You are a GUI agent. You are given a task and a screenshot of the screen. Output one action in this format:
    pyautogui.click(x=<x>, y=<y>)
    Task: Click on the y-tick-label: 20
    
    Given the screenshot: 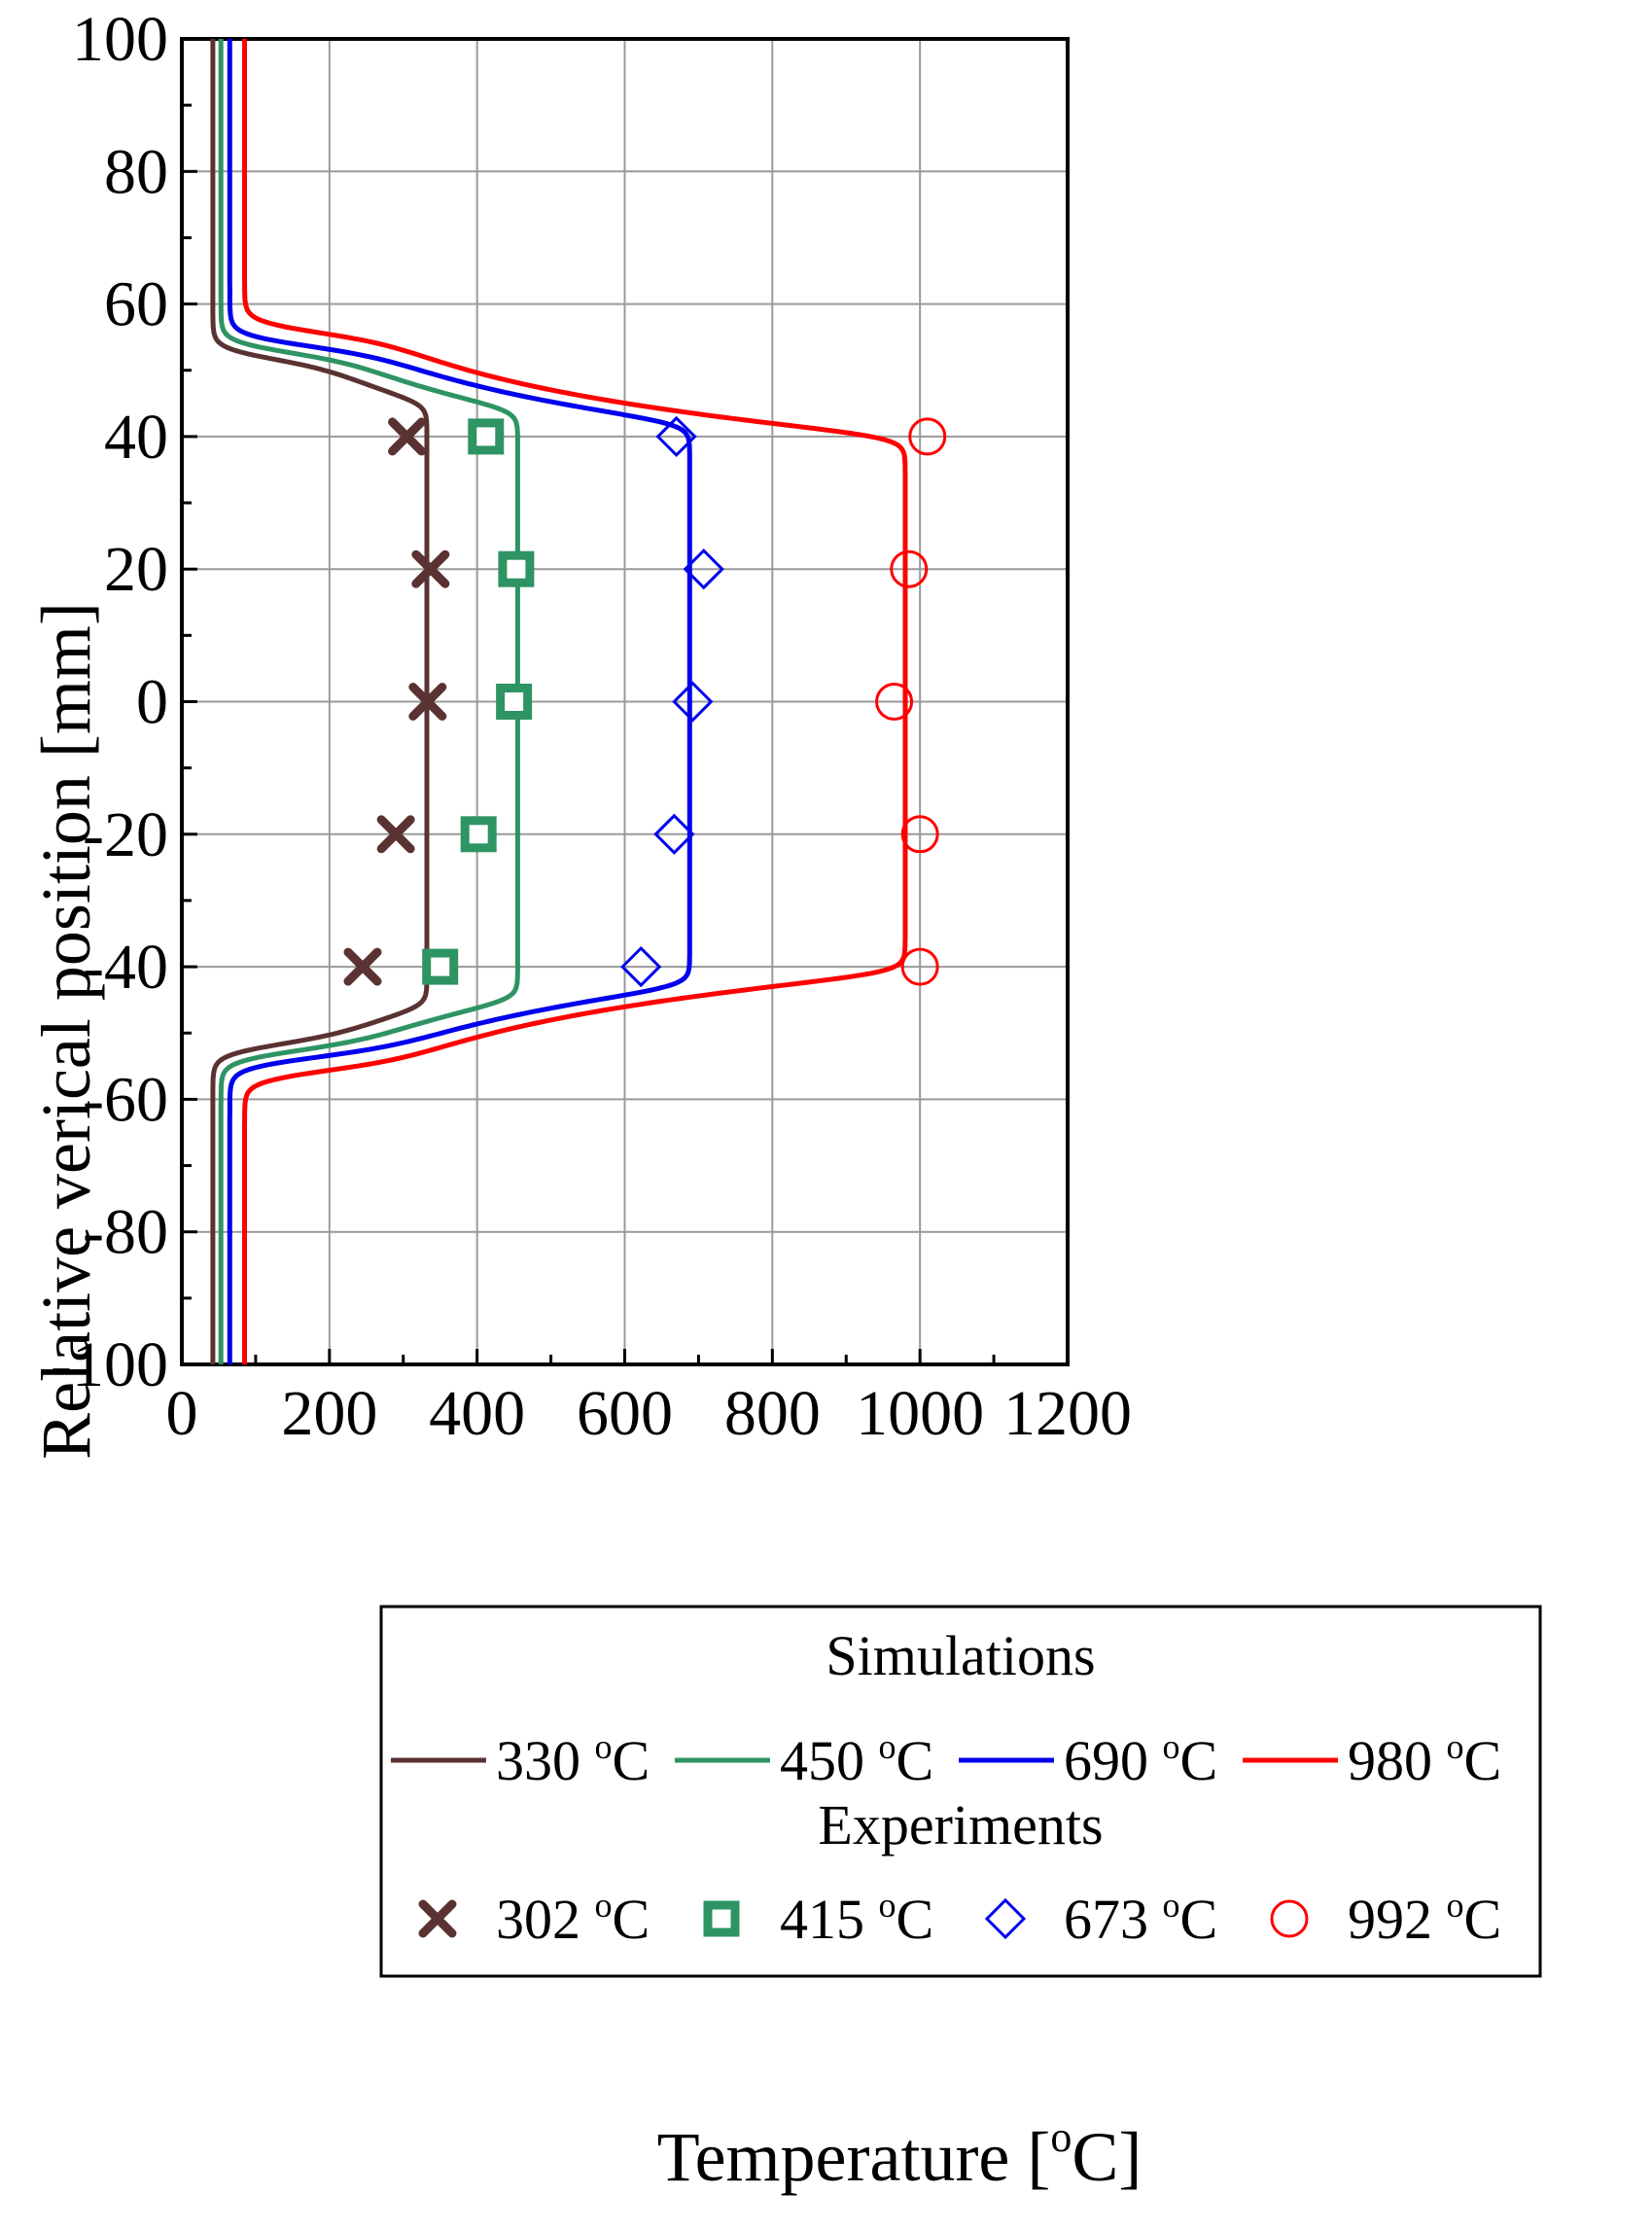 What is the action you would take?
    pyautogui.click(x=136, y=569)
    